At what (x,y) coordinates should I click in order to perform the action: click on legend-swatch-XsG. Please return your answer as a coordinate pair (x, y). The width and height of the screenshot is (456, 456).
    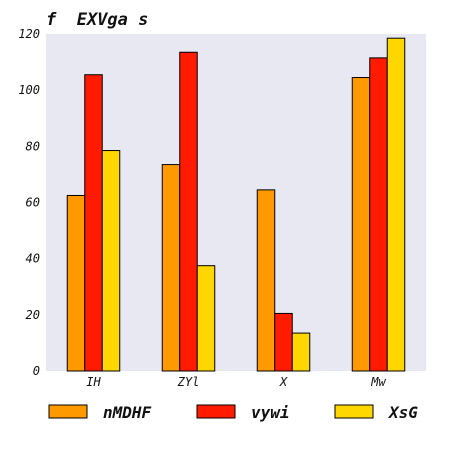
    Looking at the image, I should click on (354, 411).